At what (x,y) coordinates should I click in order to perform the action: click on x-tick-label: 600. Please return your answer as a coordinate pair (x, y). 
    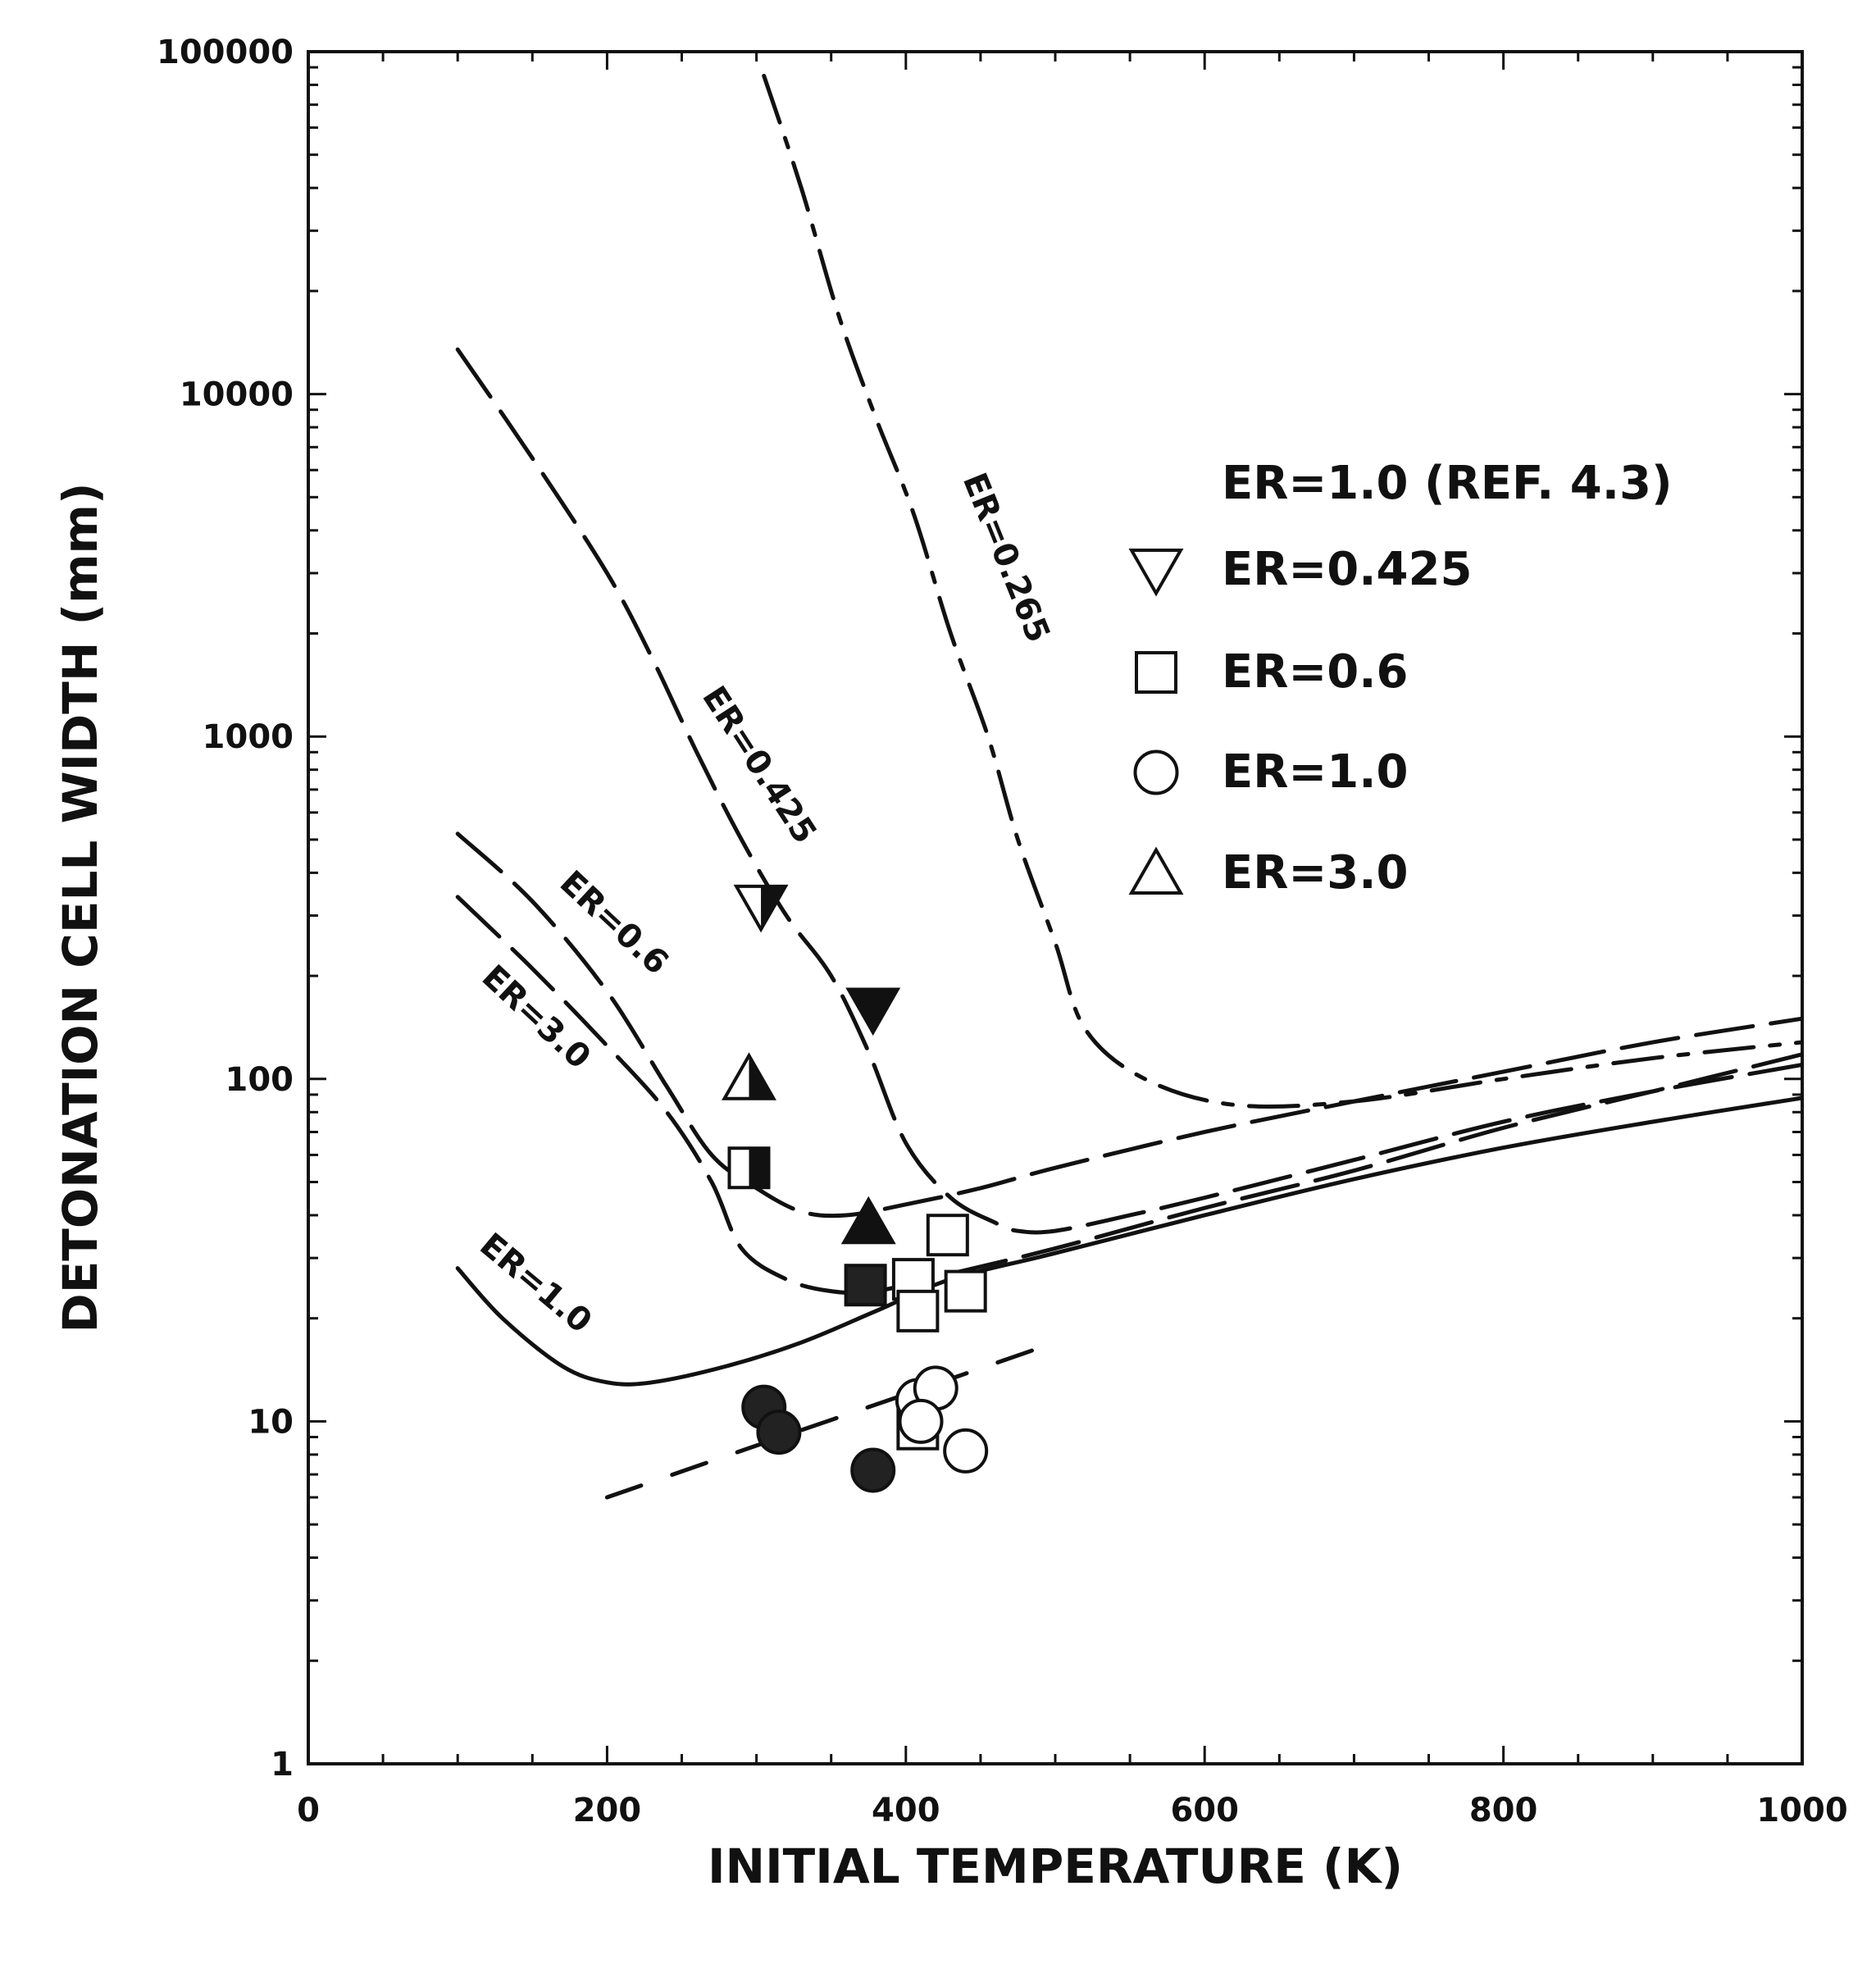
    Looking at the image, I should click on (1204, 1810).